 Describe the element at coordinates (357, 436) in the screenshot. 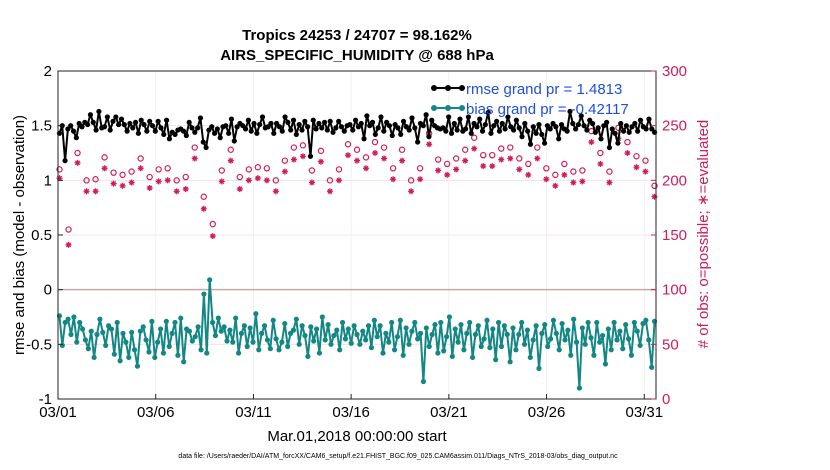

I see `x-axis-label: Mar.01,2018 00:00:00 start` at that location.